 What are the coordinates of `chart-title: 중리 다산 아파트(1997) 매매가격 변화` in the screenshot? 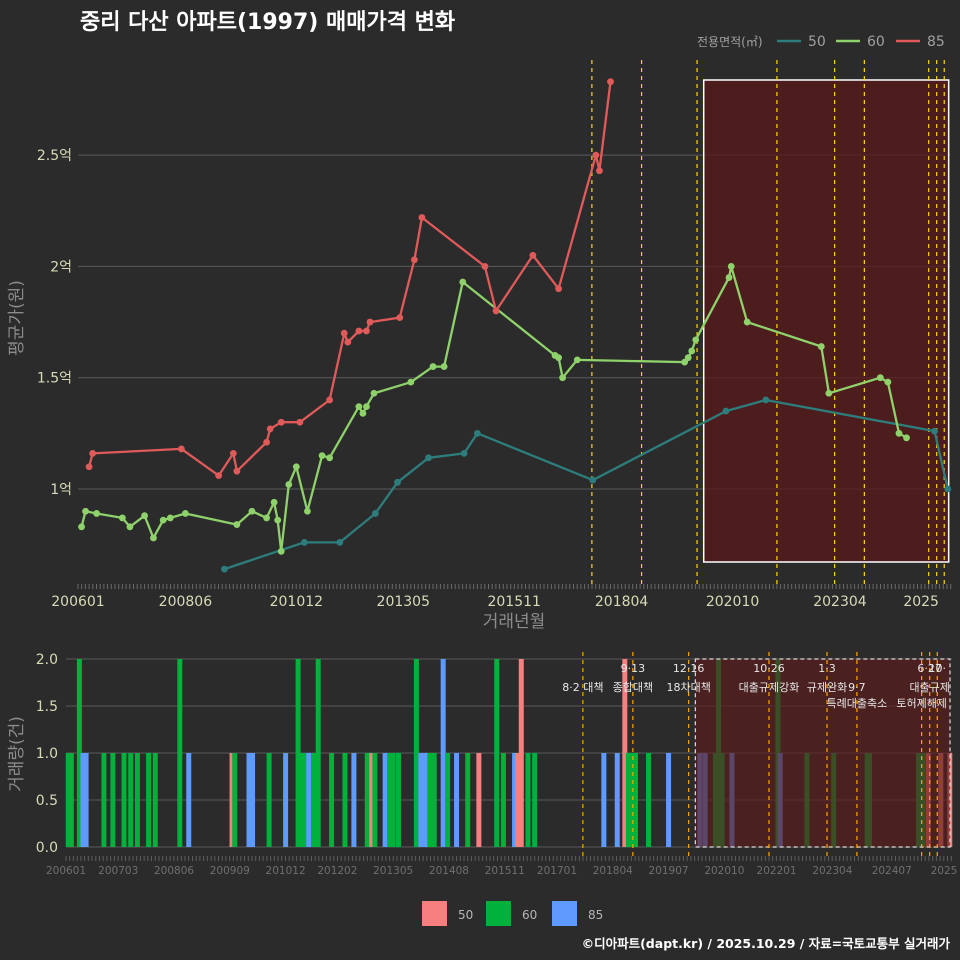 It's located at (267, 22).